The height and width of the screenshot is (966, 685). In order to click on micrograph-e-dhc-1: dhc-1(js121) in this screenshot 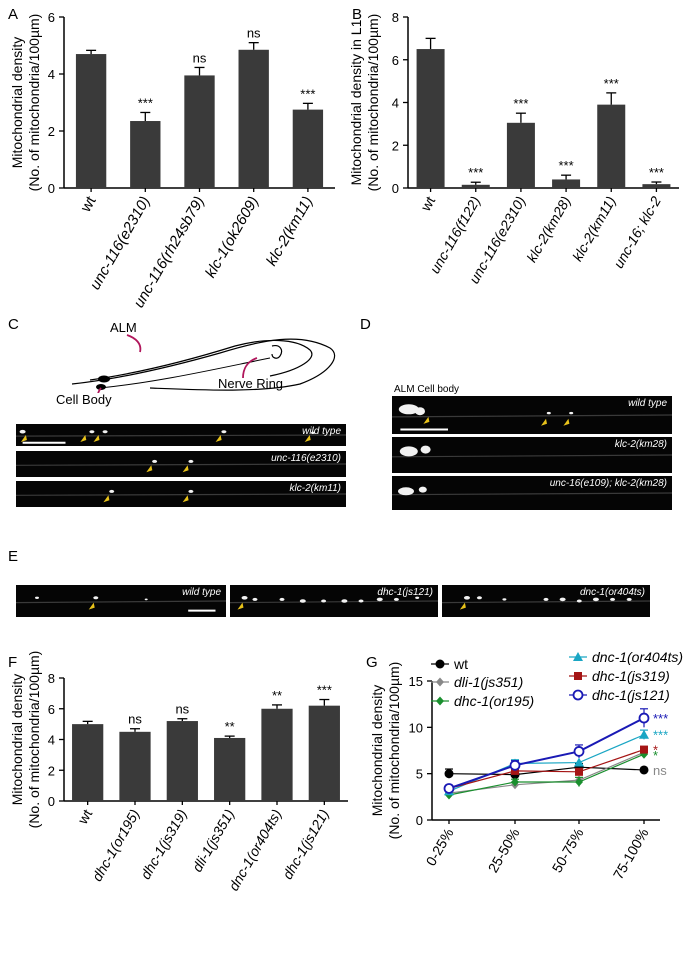, I will do `click(334, 601)`.